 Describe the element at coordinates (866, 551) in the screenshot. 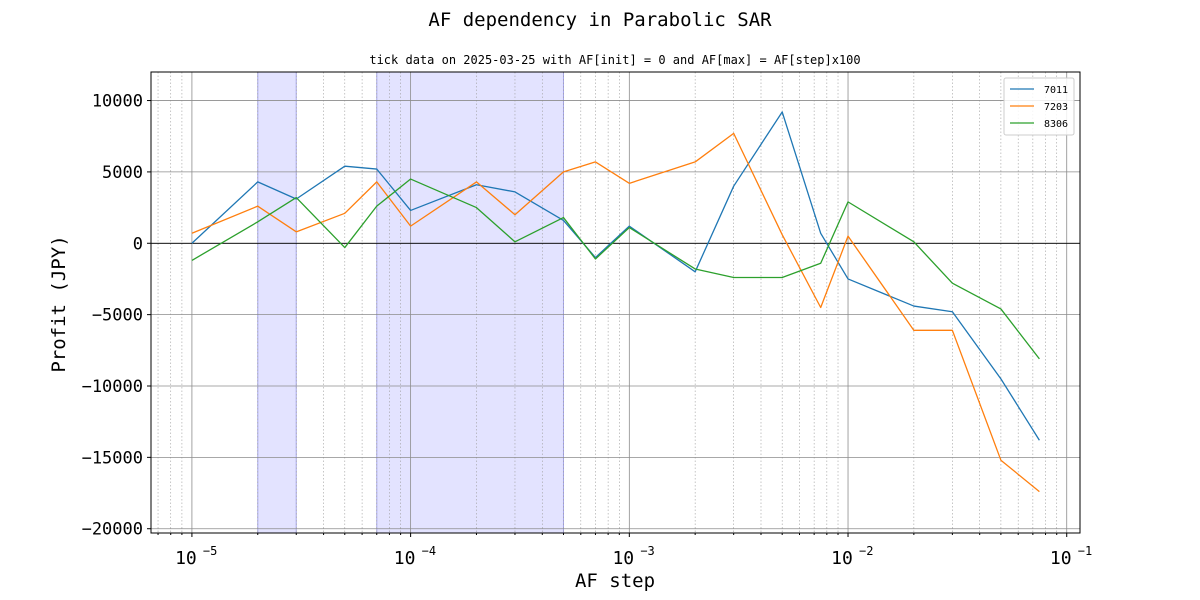

I see `x-tick-exponent: −2` at that location.